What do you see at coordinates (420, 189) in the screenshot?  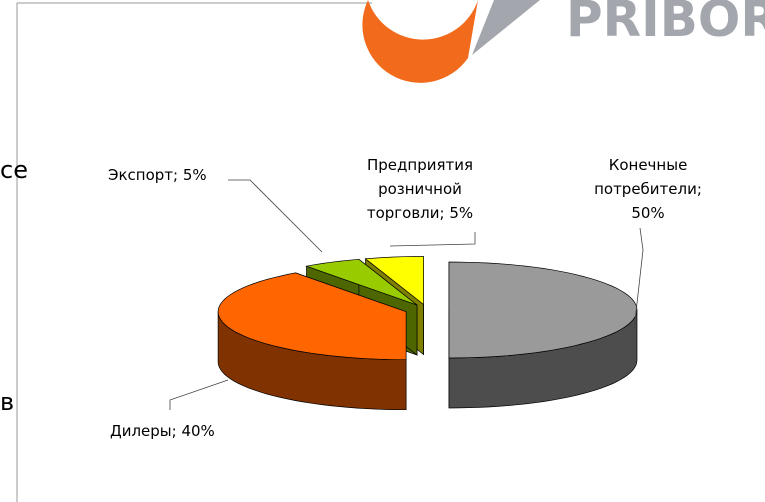 I see `data-label: розничной` at bounding box center [420, 189].